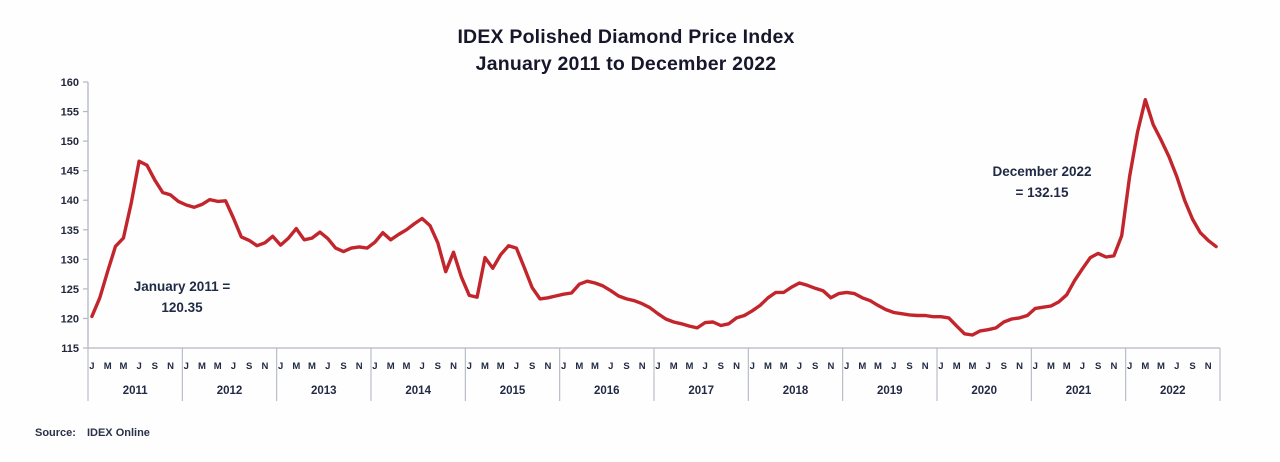  I want to click on year-label: 2013, so click(324, 391).